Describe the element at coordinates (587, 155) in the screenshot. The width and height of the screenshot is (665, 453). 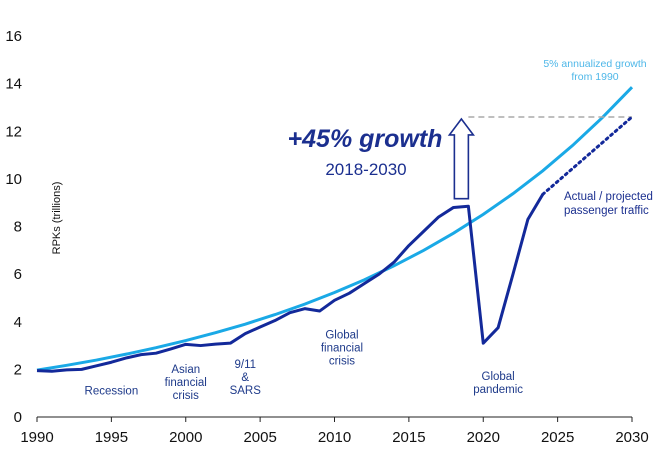
I see `series-projection-line` at that location.